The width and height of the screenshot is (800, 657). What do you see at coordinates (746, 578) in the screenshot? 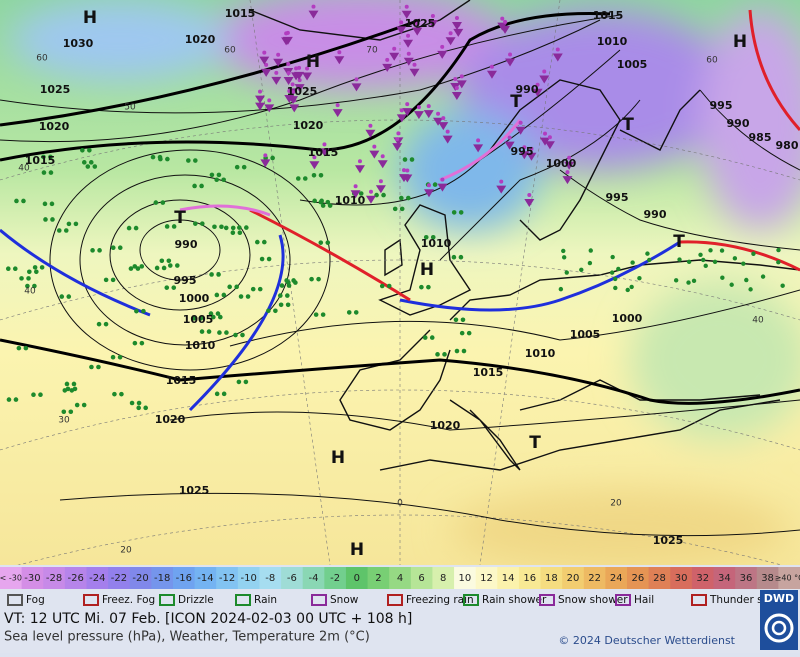
I see `color-label: 36` at bounding box center [746, 578].